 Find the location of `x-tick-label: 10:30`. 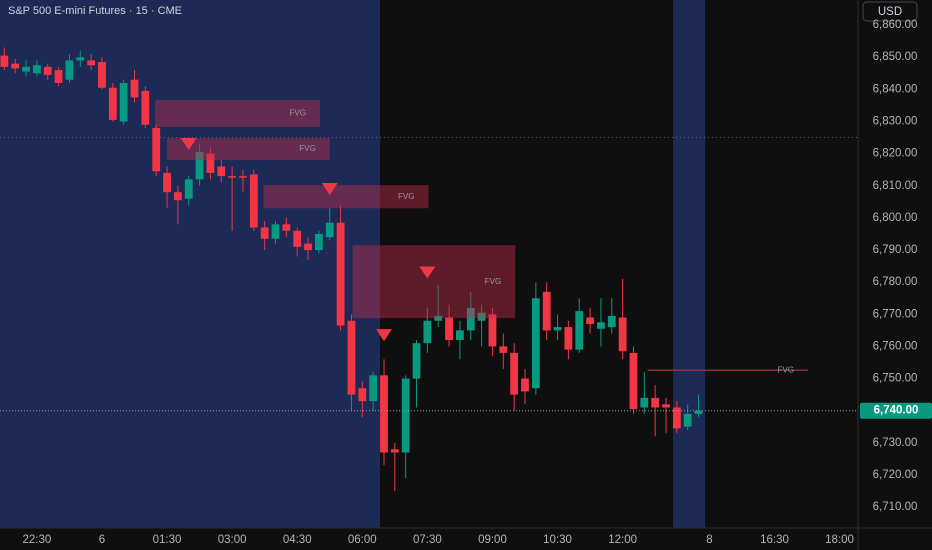

x-tick-label: 10:30 is located at coordinates (557, 540).